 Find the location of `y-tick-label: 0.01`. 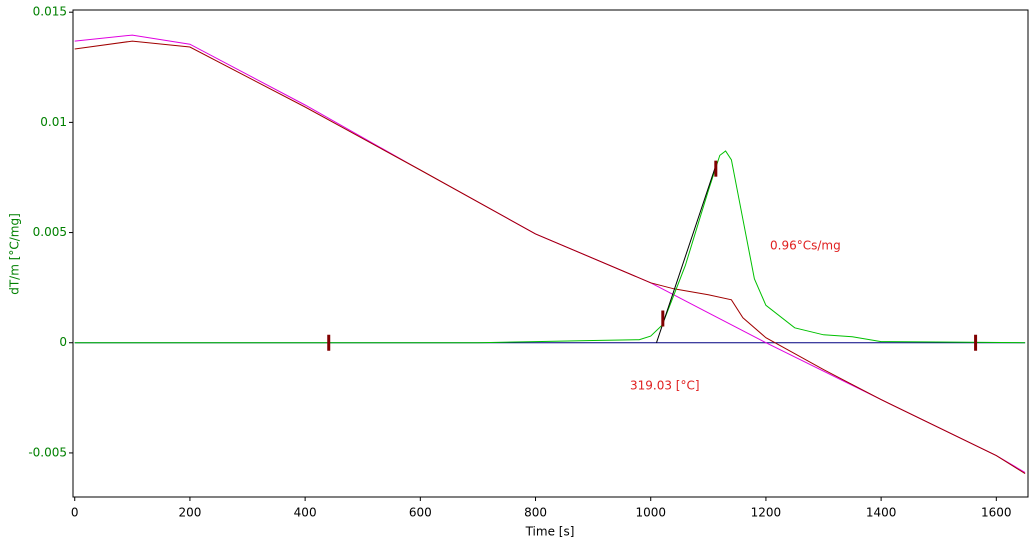

y-tick-label: 0.01 is located at coordinates (53, 122).